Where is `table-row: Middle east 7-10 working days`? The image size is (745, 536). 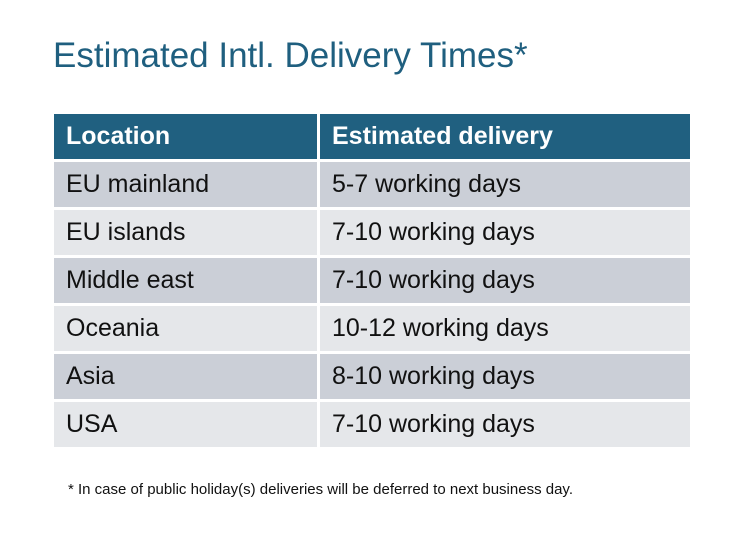 table-row: Middle east 7-10 working days is located at coordinates (372, 280).